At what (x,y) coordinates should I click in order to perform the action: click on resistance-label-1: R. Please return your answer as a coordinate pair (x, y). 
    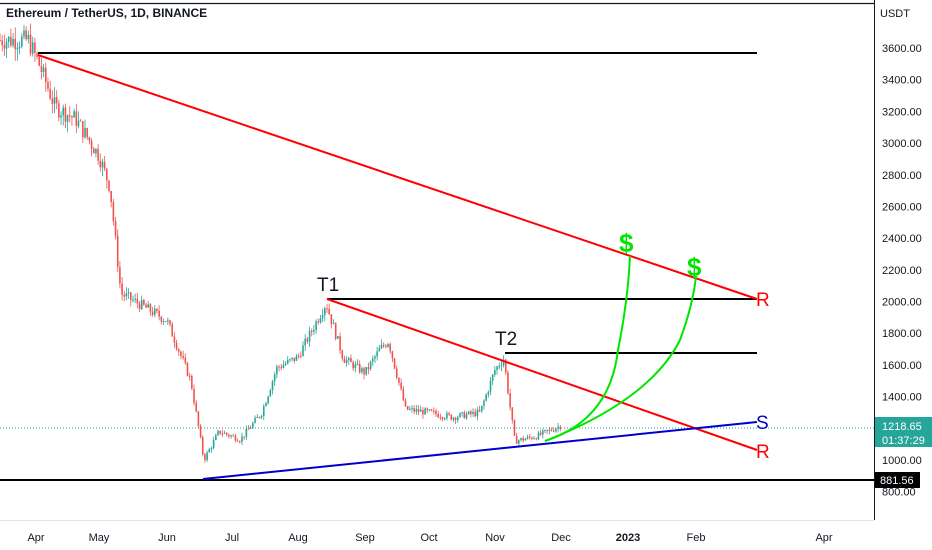
    Looking at the image, I should click on (763, 300).